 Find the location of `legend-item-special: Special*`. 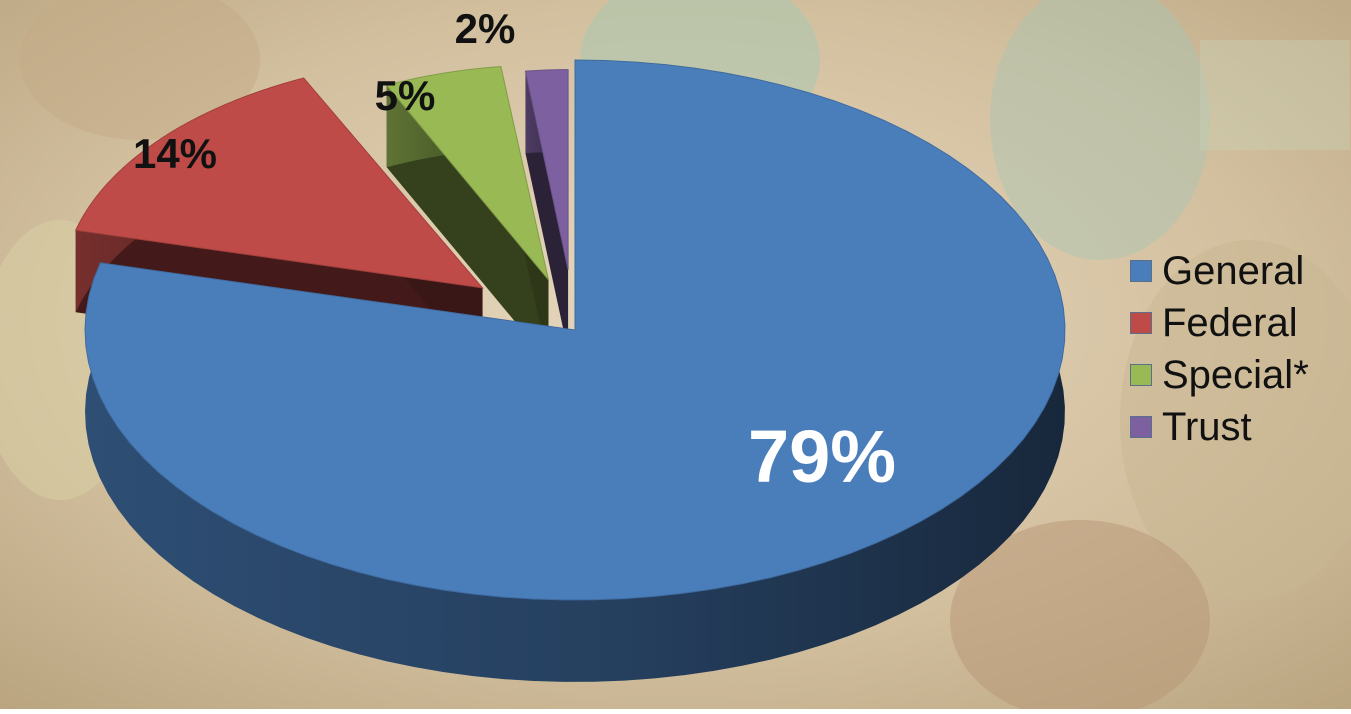

legend-item-special: Special* is located at coordinates (1219, 375).